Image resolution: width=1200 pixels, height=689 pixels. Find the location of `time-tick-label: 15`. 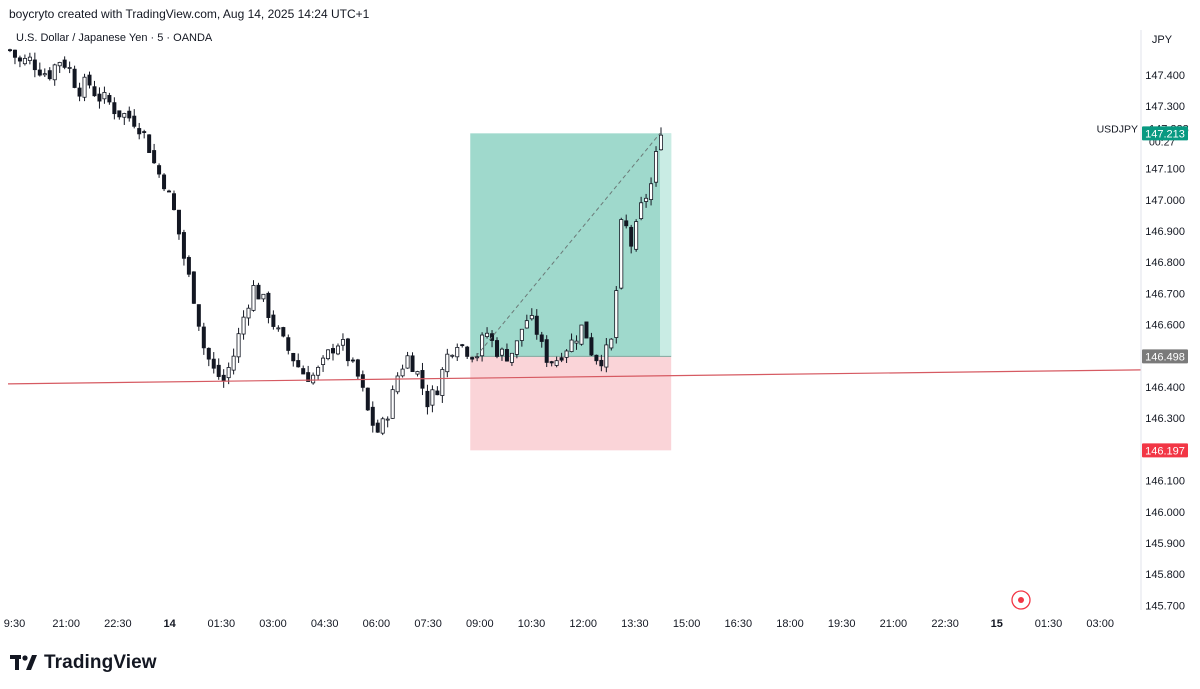

time-tick-label: 15 is located at coordinates (997, 624).